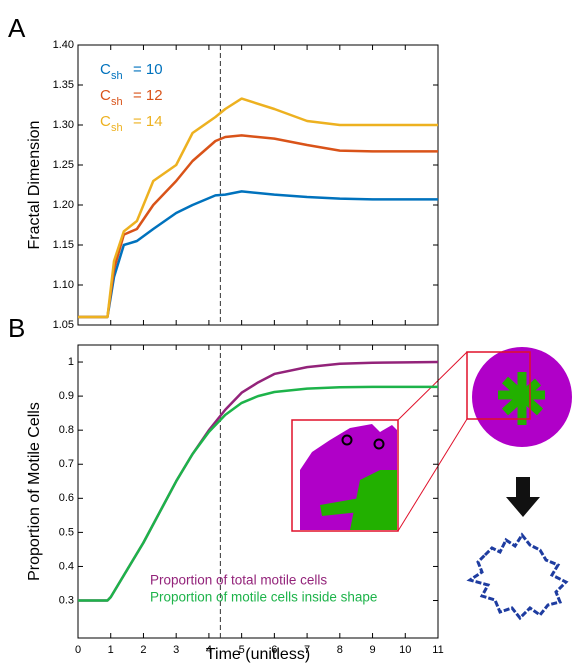 The height and width of the screenshot is (670, 578). I want to click on x-tick-label: 6, so click(274, 650).